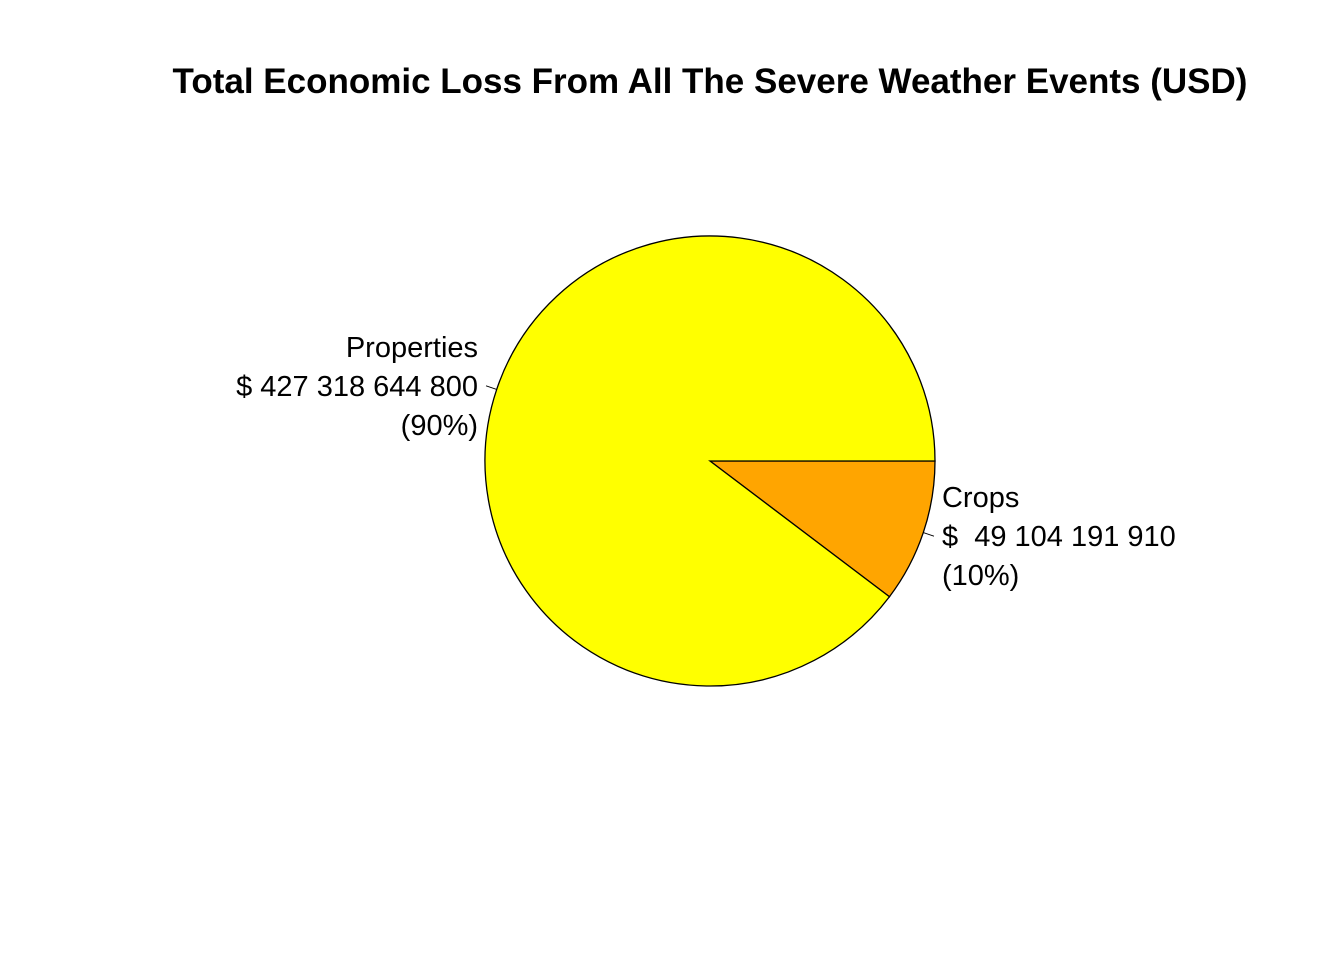  Describe the element at coordinates (412, 348) in the screenshot. I see `slice-label-line: Properties` at that location.